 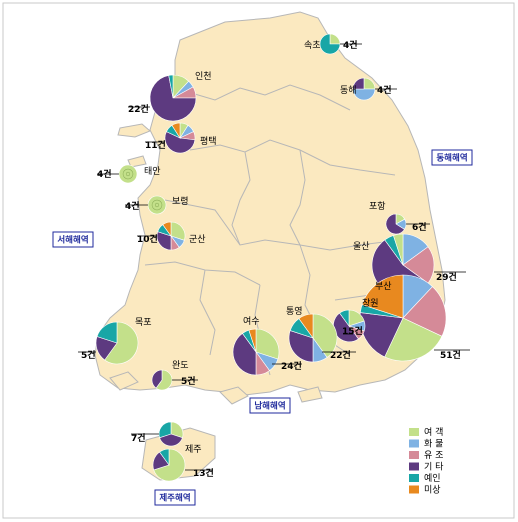 I want to click on legend-label-미상: 미상, so click(x=432, y=490).